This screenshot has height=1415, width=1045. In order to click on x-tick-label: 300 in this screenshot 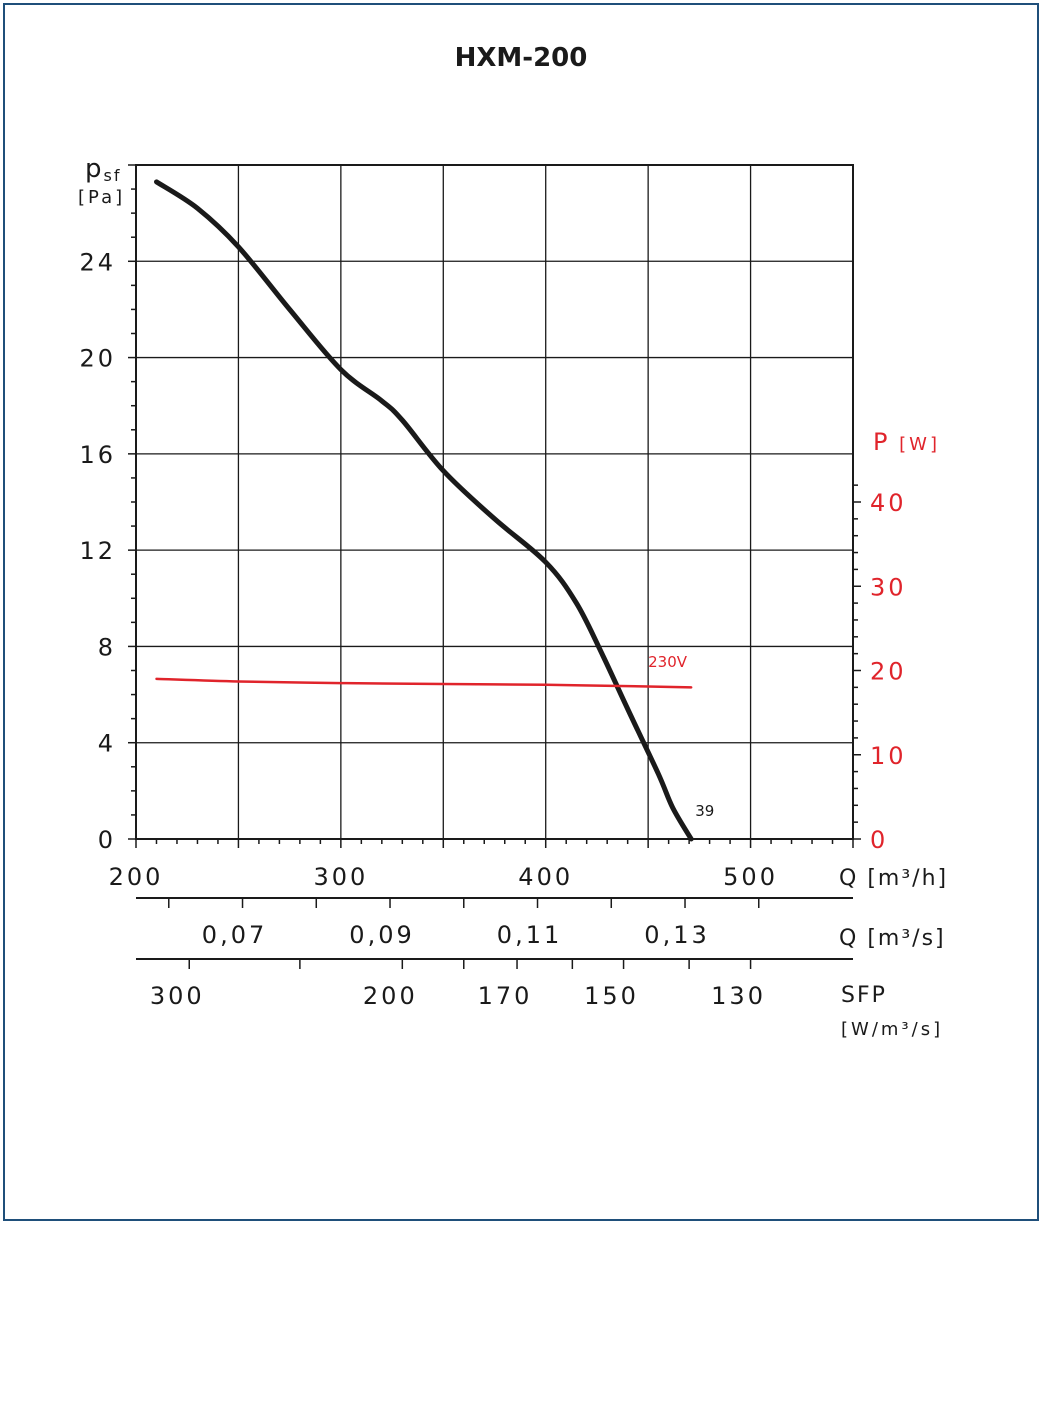, I will do `click(340, 877)`.